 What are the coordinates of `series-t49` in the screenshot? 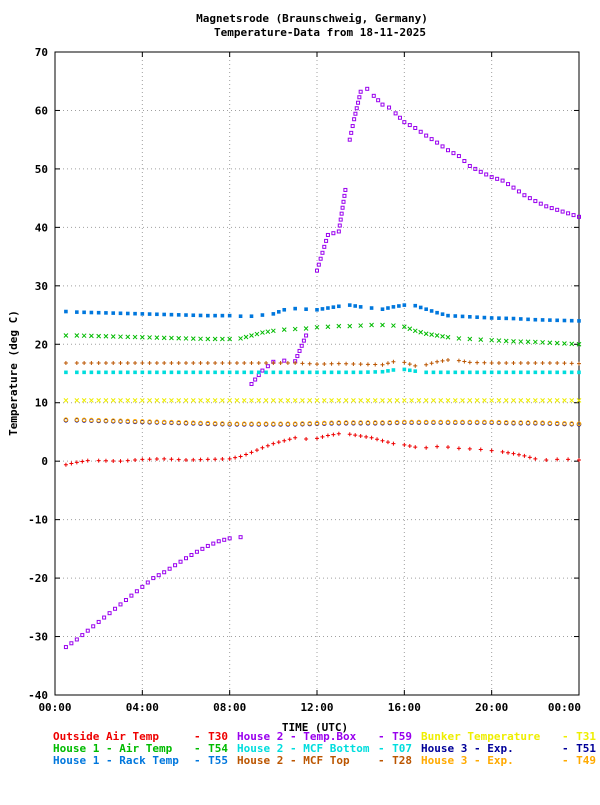 It's located at (322, 422).